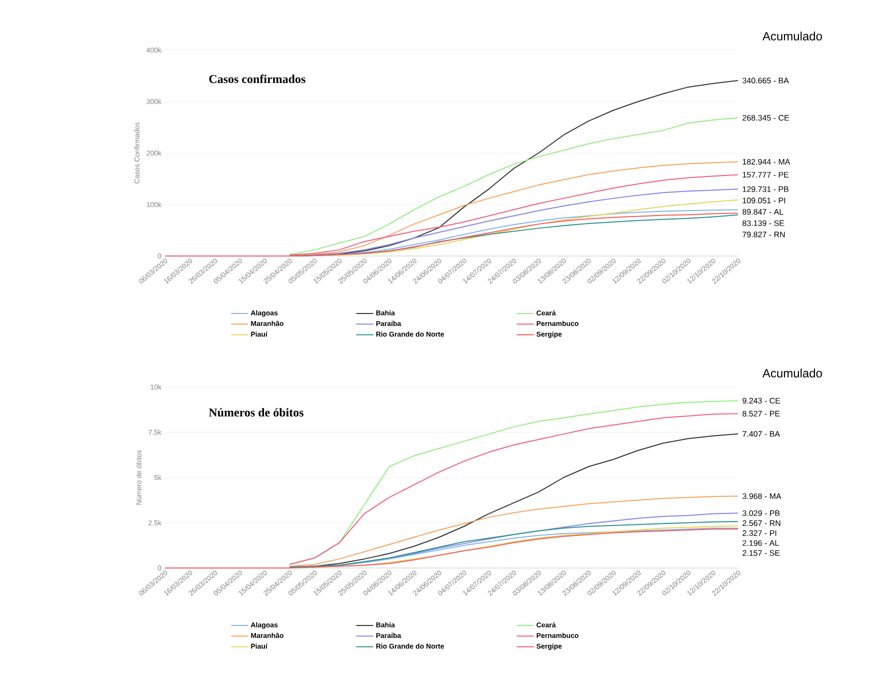 This screenshot has height=696, width=869. What do you see at coordinates (256, 412) in the screenshot?
I see `text: Números de óbitos` at bounding box center [256, 412].